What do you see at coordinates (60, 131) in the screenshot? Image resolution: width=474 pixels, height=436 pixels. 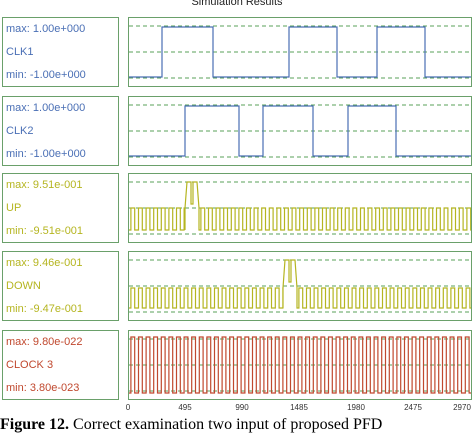 I see `signal-label-panel: max: 1.00e+000 CLK2 min: -1.00e+000` at bounding box center [60, 131].